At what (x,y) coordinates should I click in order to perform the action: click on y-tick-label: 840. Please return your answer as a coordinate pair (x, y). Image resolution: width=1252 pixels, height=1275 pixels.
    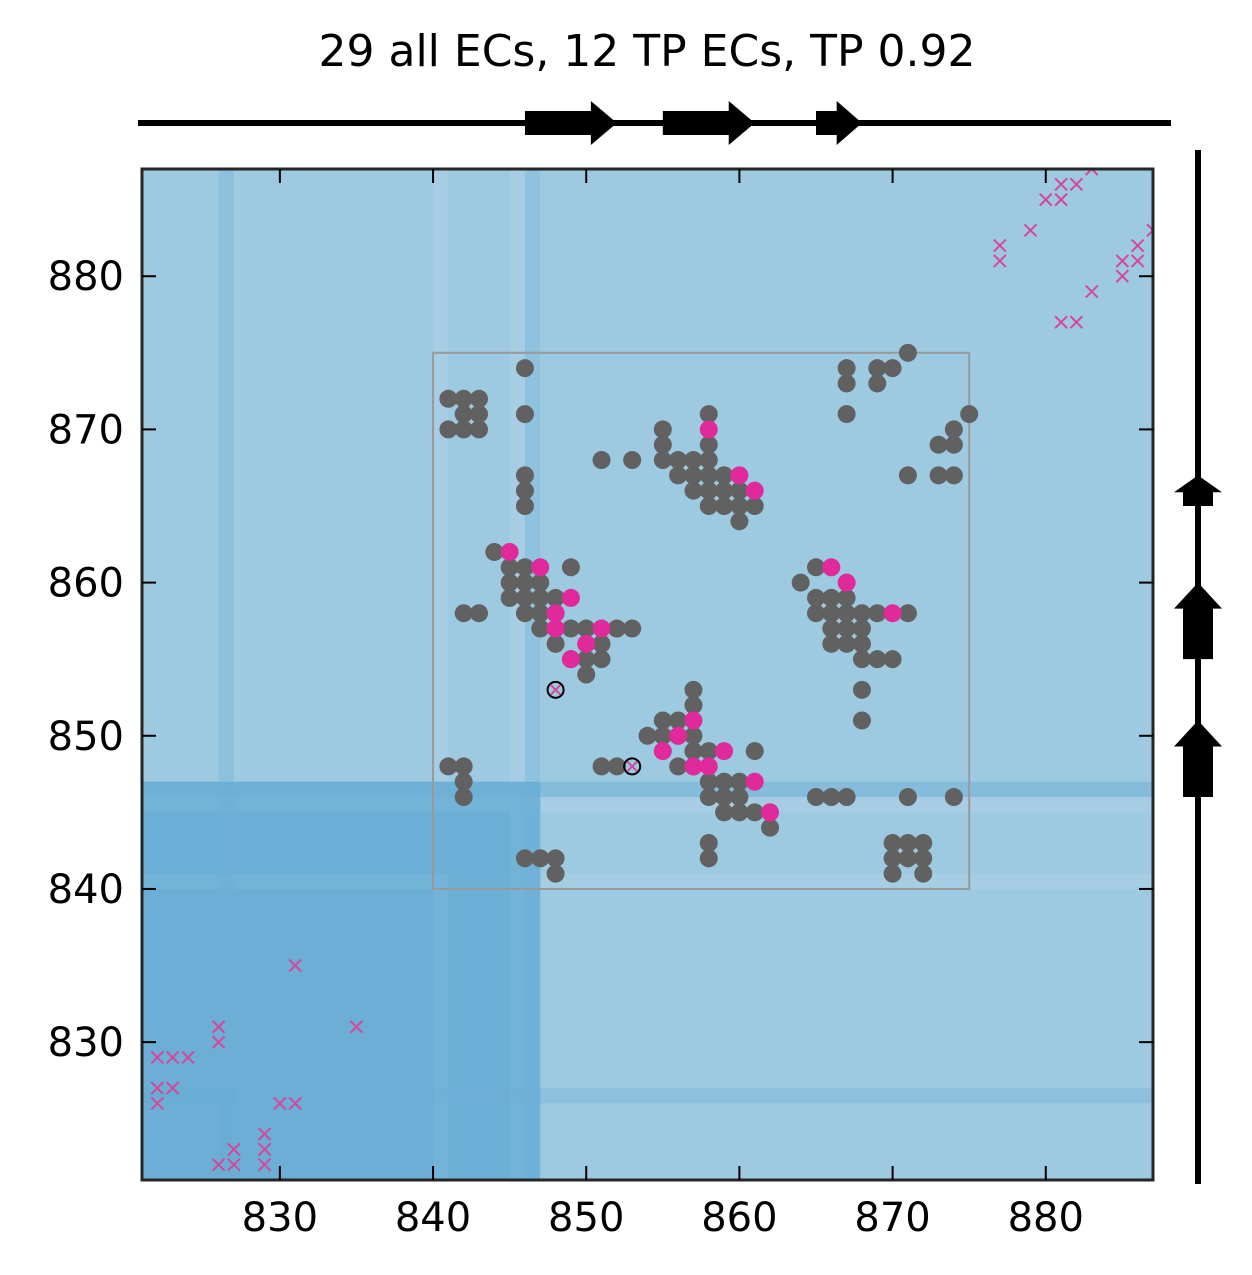
    Looking at the image, I should click on (86, 890).